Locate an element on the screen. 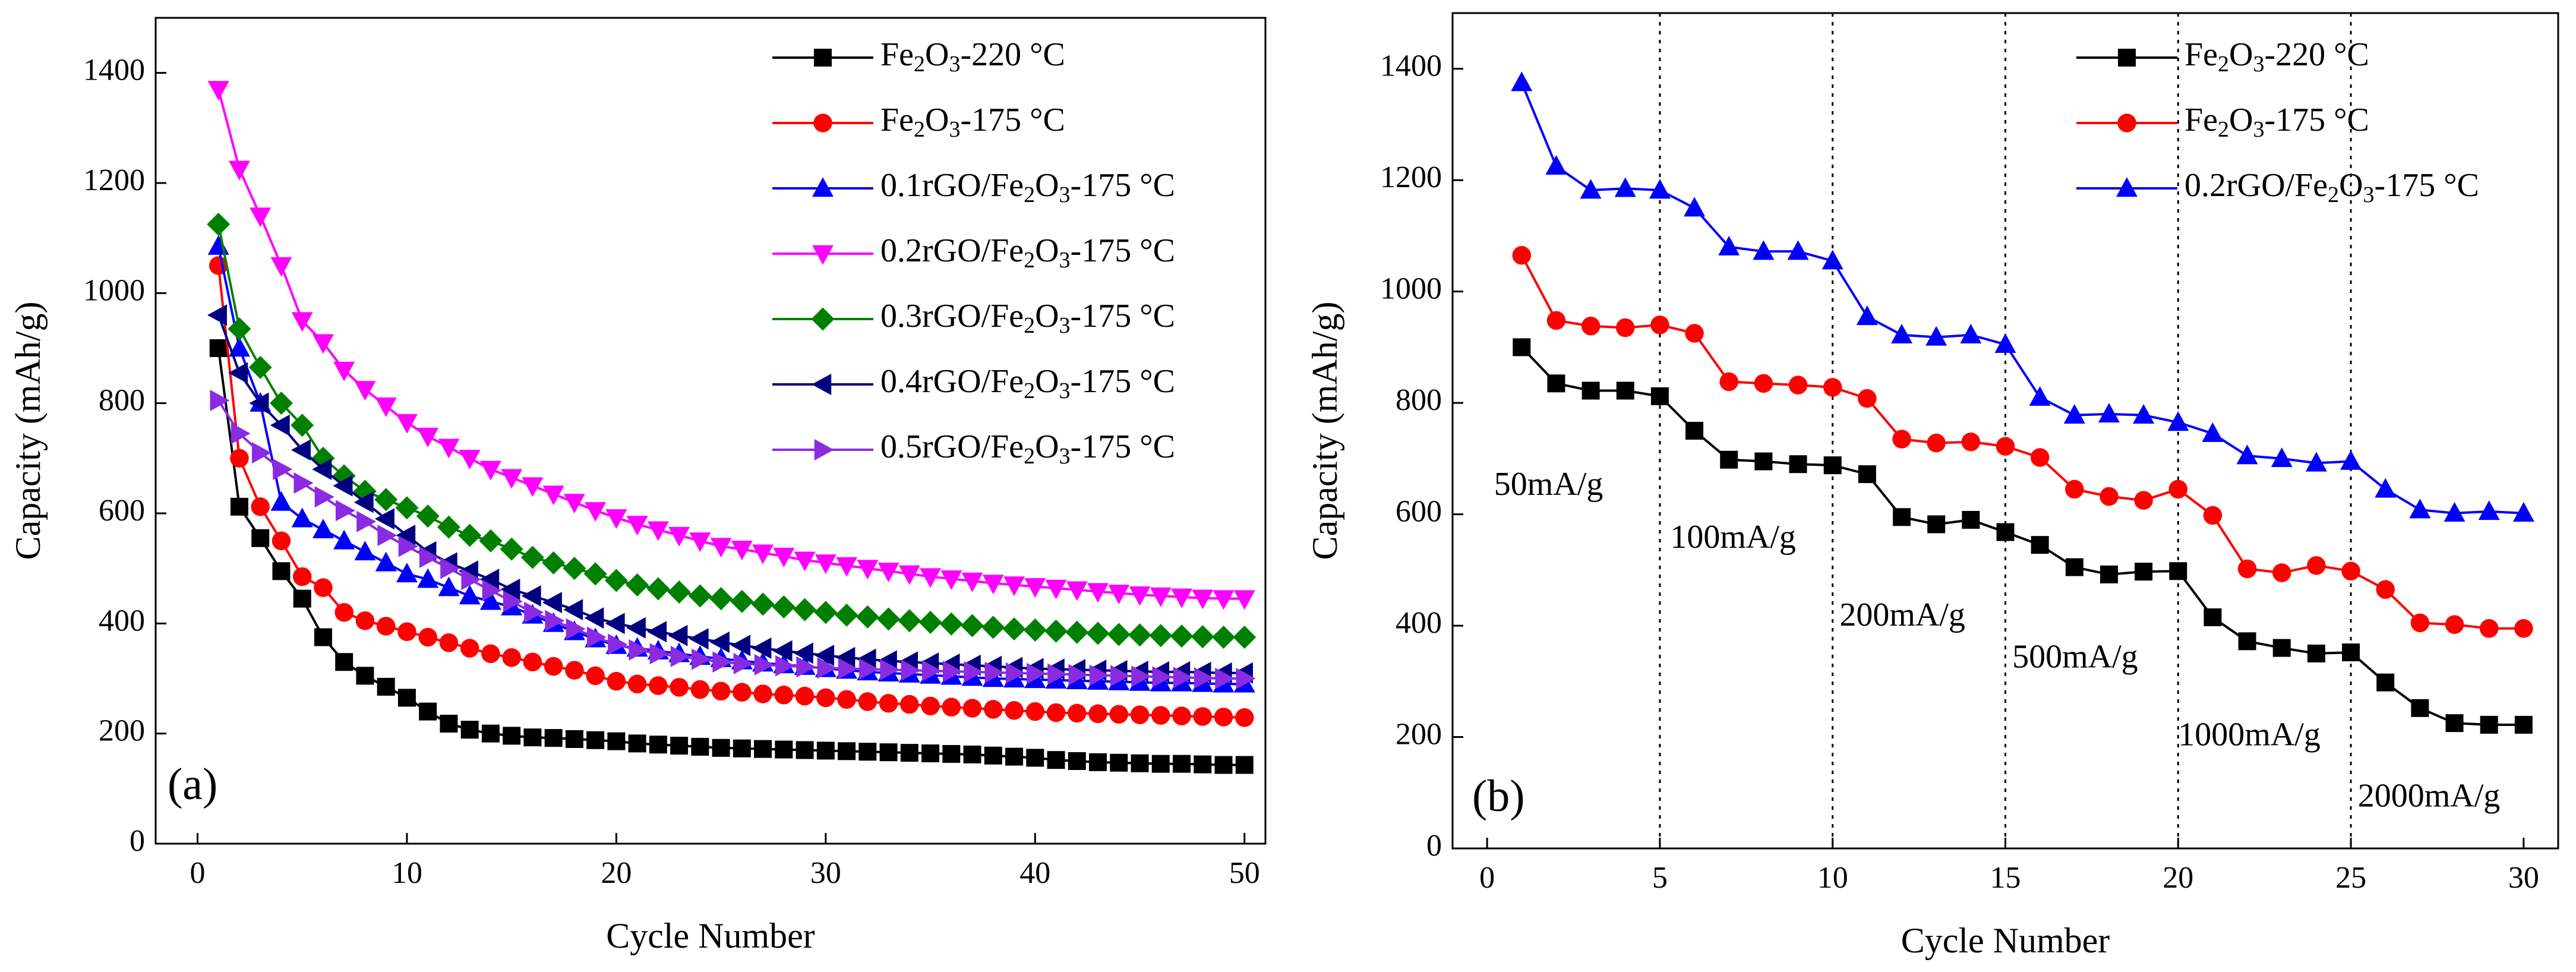 The width and height of the screenshot is (2576, 972). x-tick-label: 15 is located at coordinates (2005, 878).